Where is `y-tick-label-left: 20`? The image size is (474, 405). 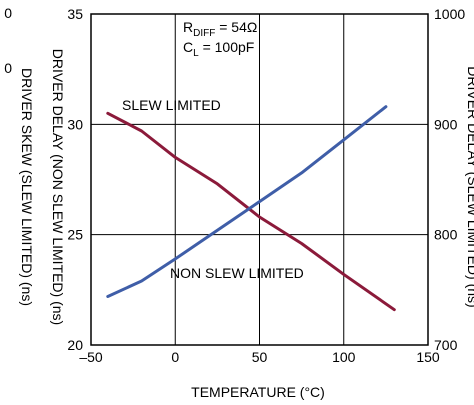
y-tick-label-left: 20 is located at coordinates (75, 345).